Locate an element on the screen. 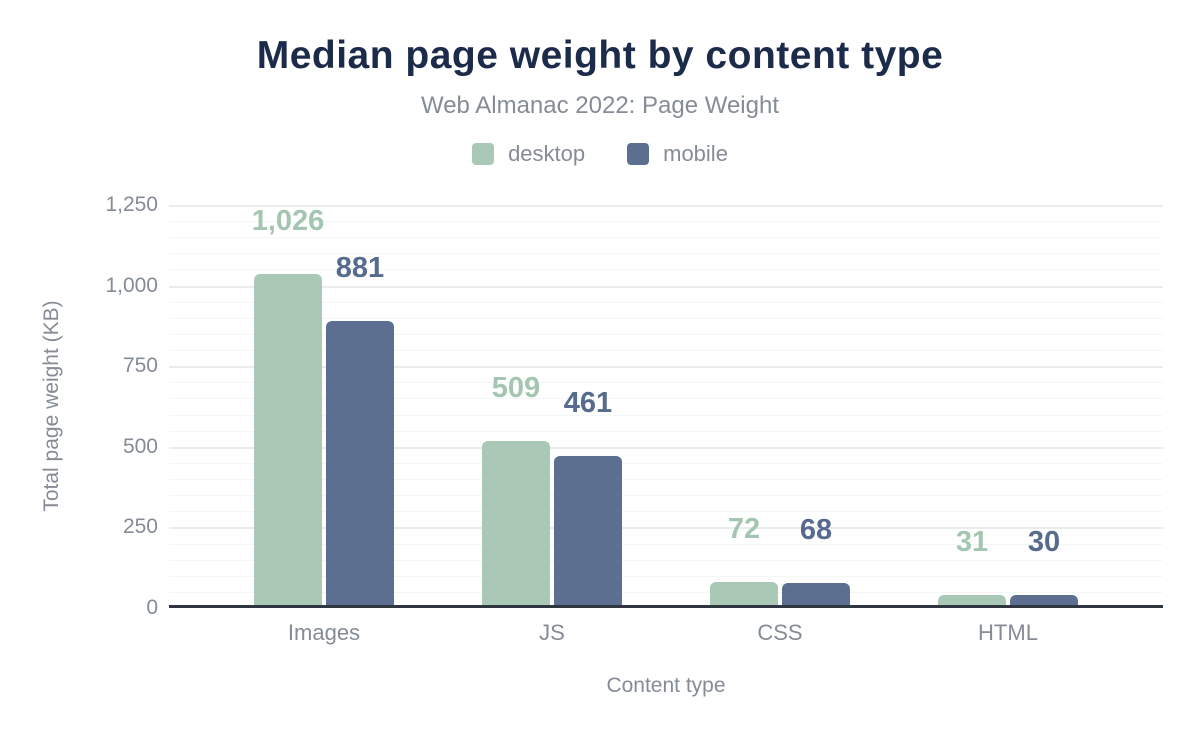  legend-label: desktop is located at coordinates (547, 153).